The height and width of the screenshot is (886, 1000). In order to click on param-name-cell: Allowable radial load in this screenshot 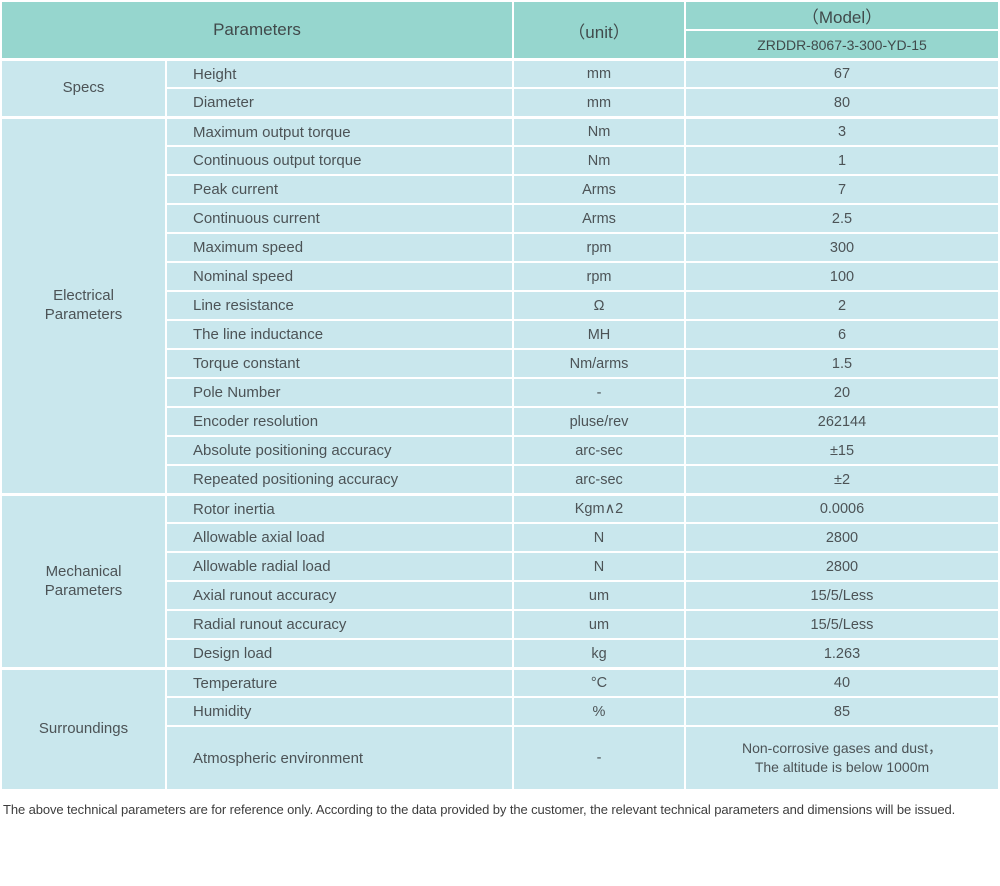, I will do `click(340, 567)`.